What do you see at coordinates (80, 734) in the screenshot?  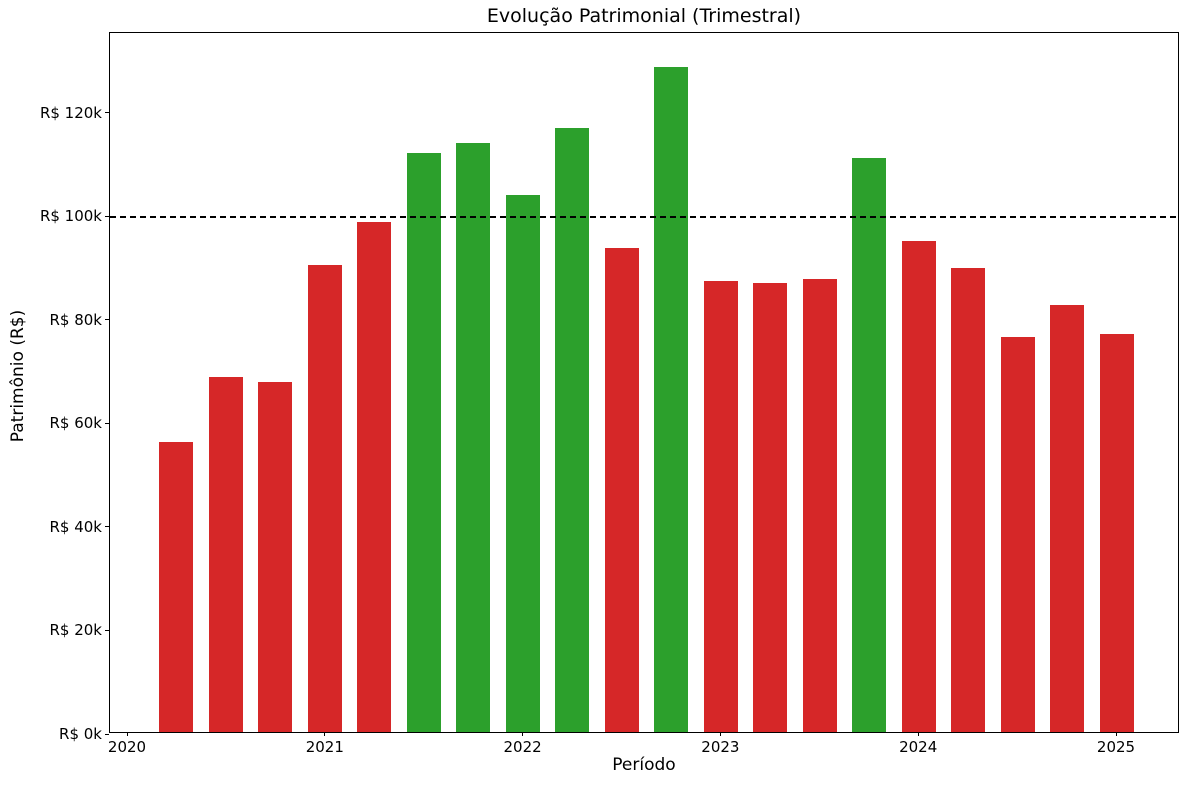 I see `y-tick-label: R$ 0k` at bounding box center [80, 734].